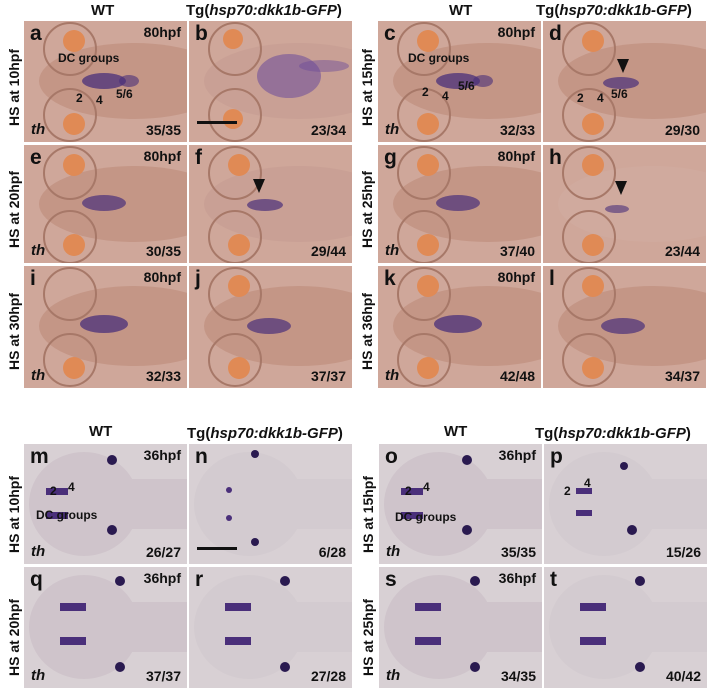 This screenshot has width=708, height=690. What do you see at coordinates (328, 130) in the screenshot?
I see `ratio-label: 23/34` at bounding box center [328, 130].